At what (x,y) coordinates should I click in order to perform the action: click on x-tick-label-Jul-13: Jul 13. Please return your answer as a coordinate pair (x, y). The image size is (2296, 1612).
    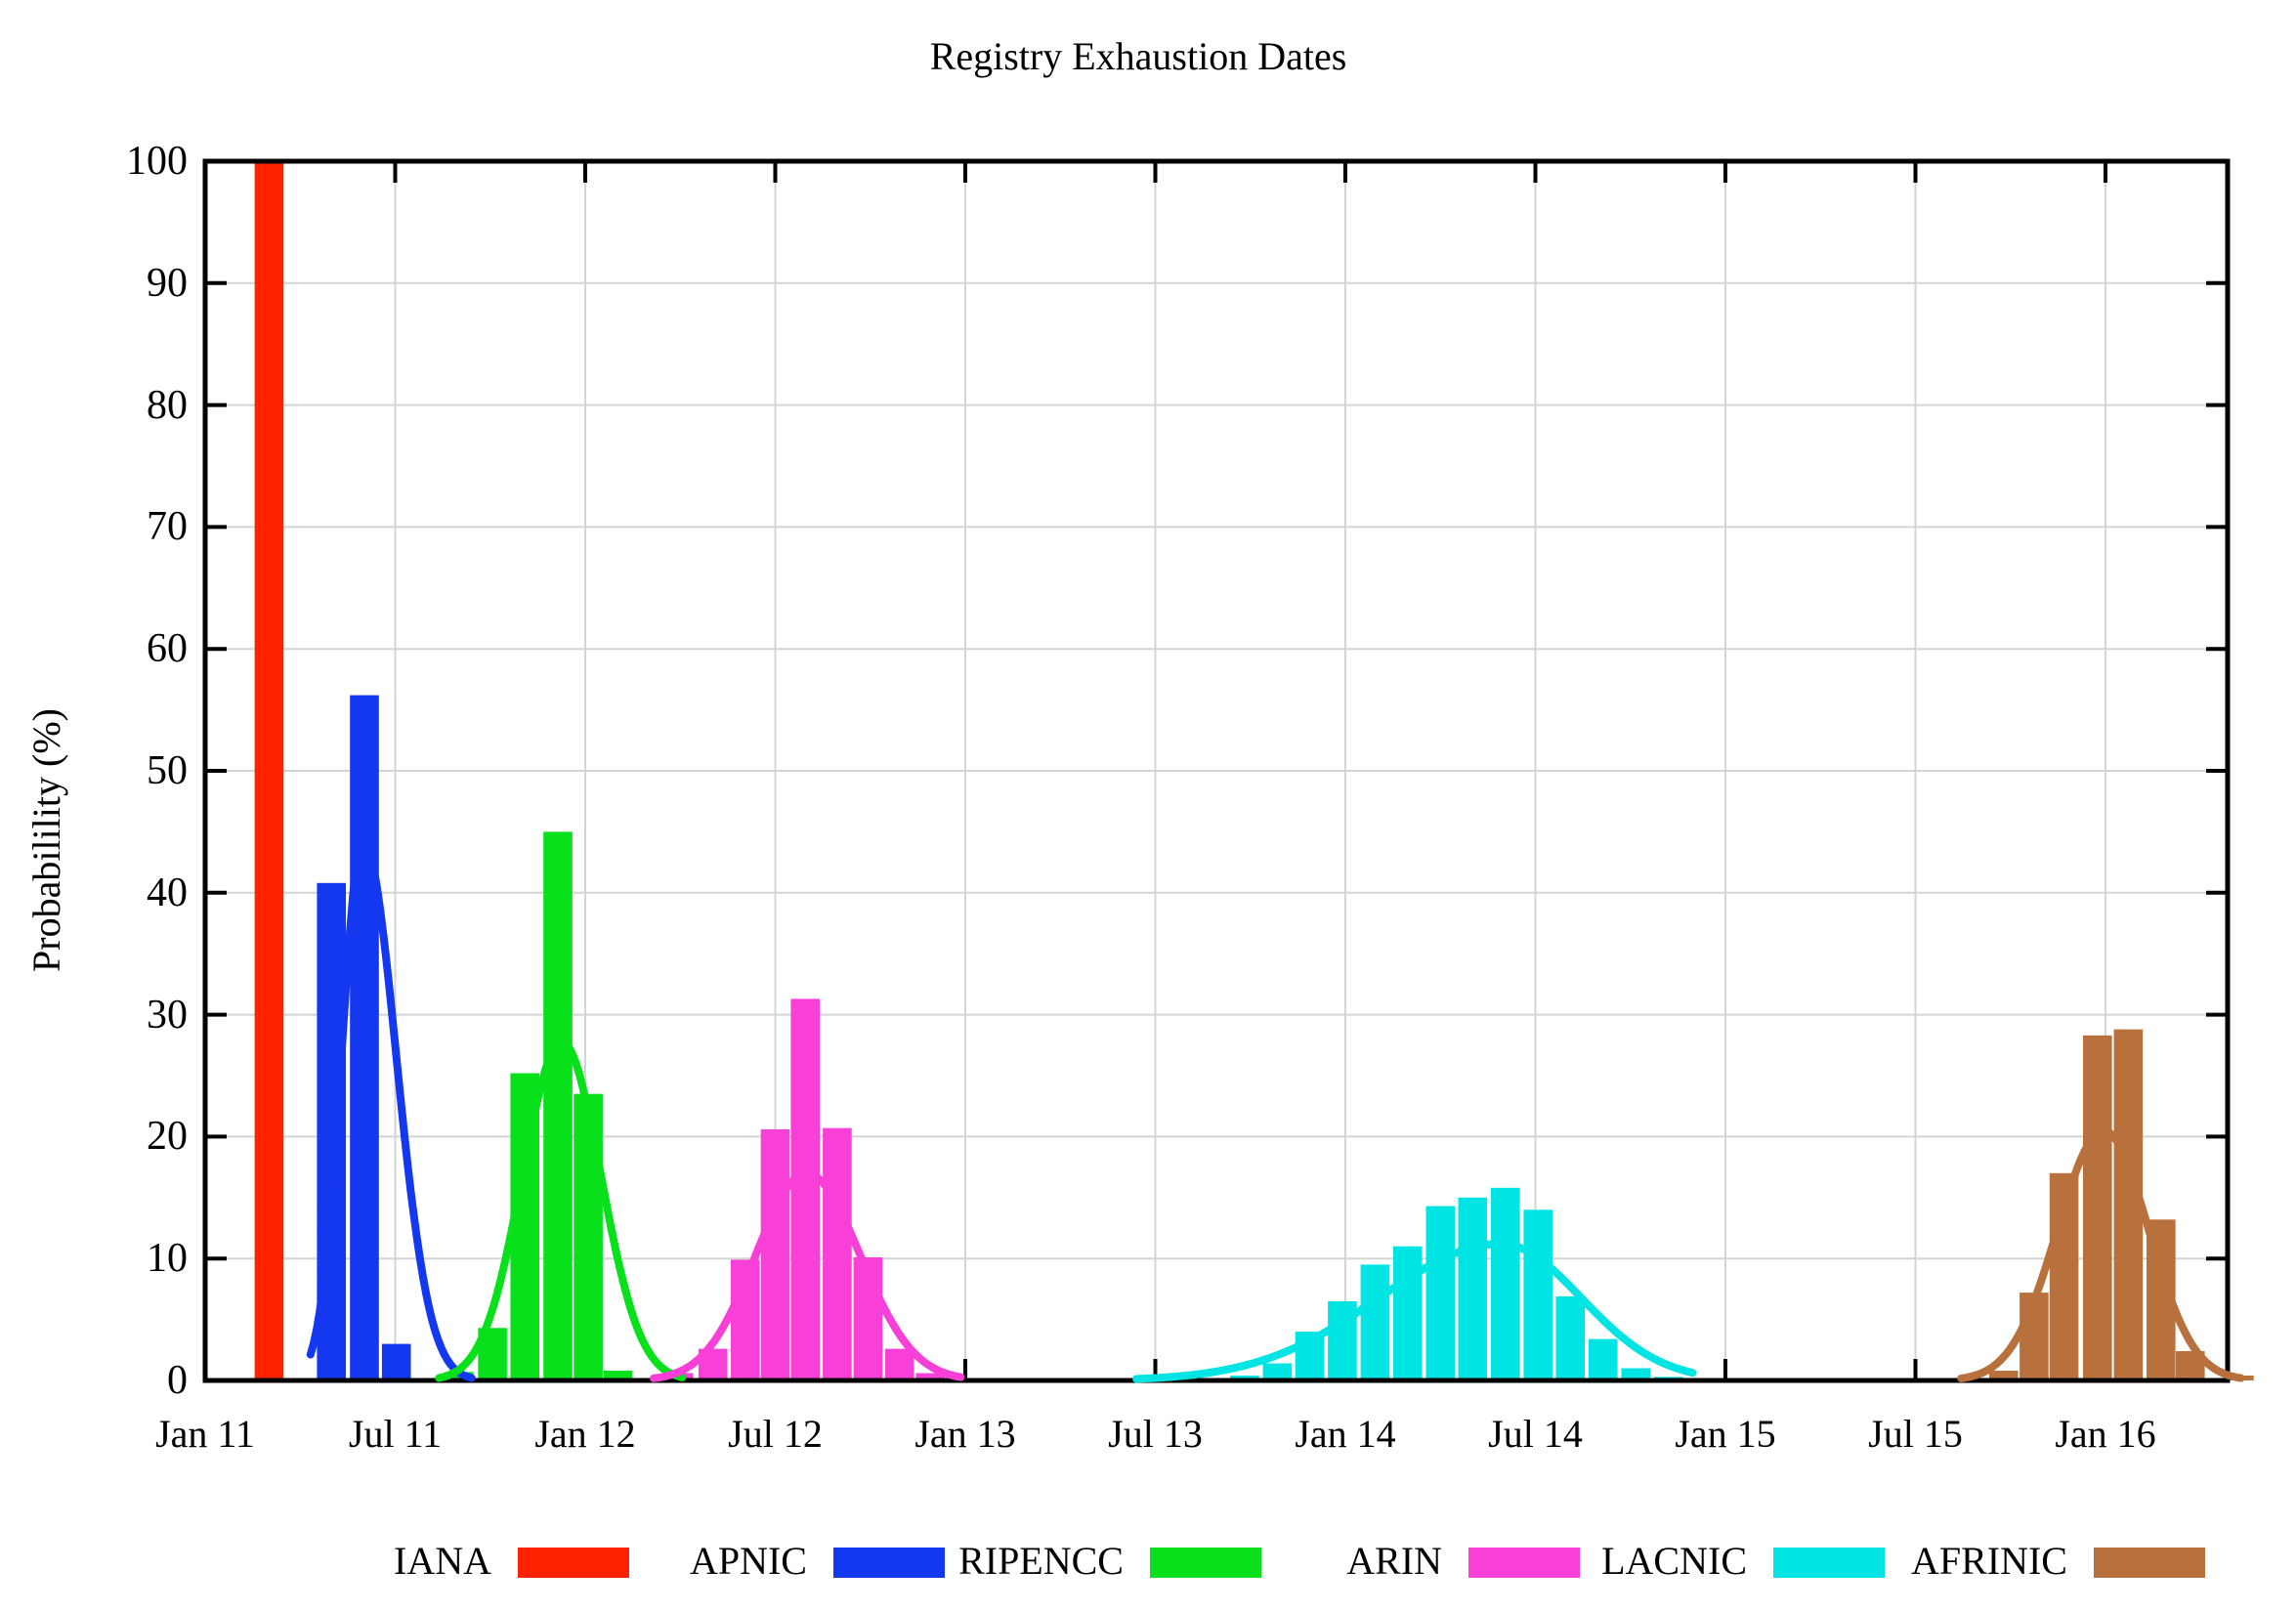
    Looking at the image, I should click on (1155, 1434).